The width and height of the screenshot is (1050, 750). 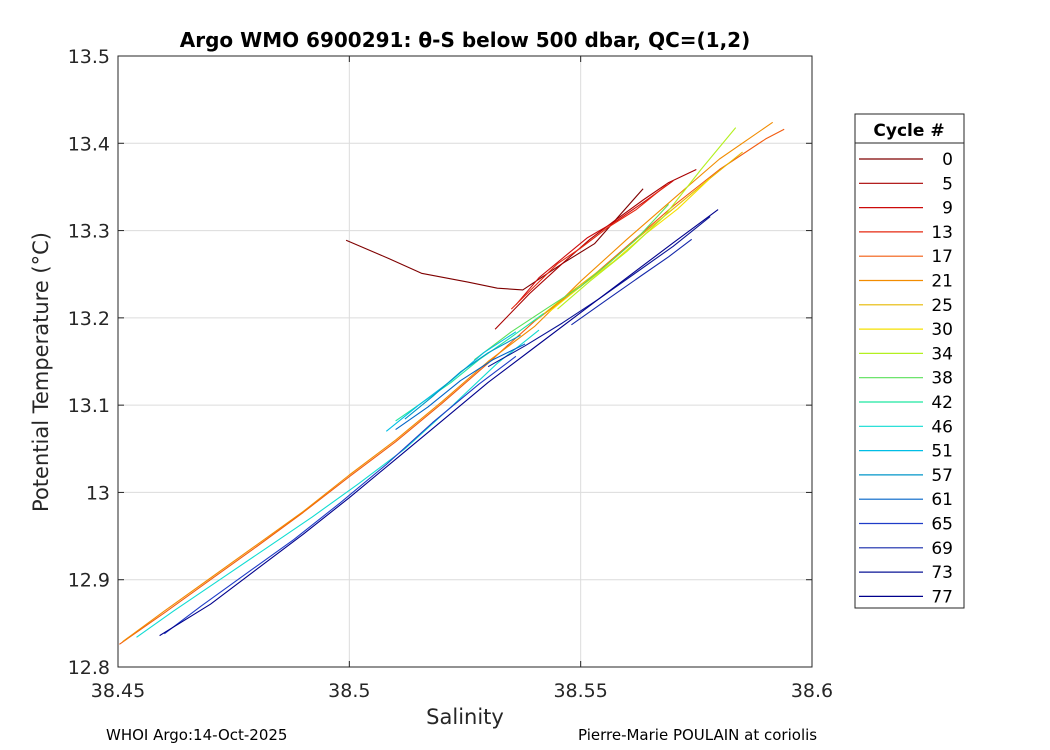 I want to click on y-tick-label: 12.9, so click(x=89, y=581).